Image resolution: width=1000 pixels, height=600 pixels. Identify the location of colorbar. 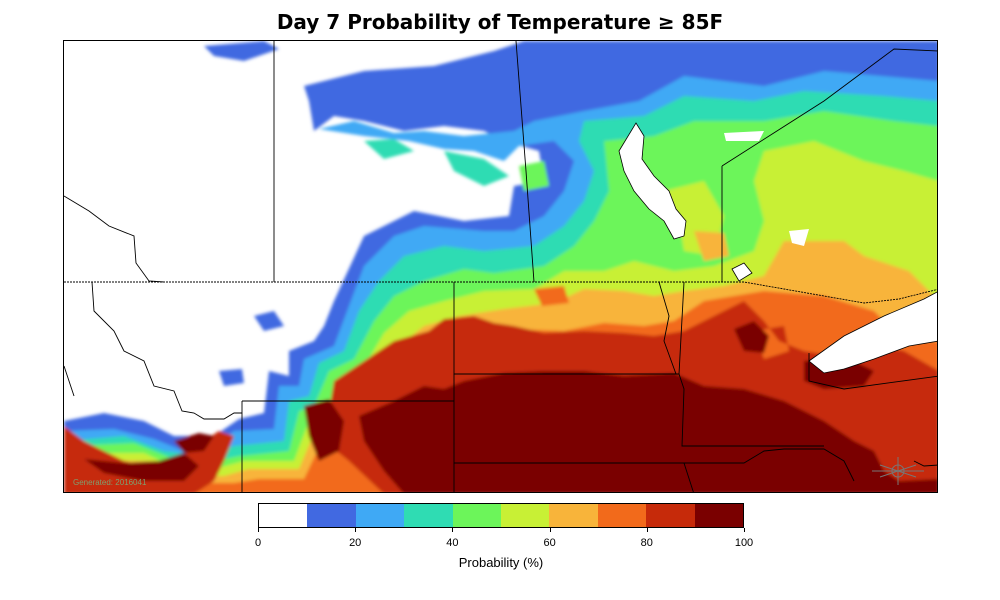
(501, 515).